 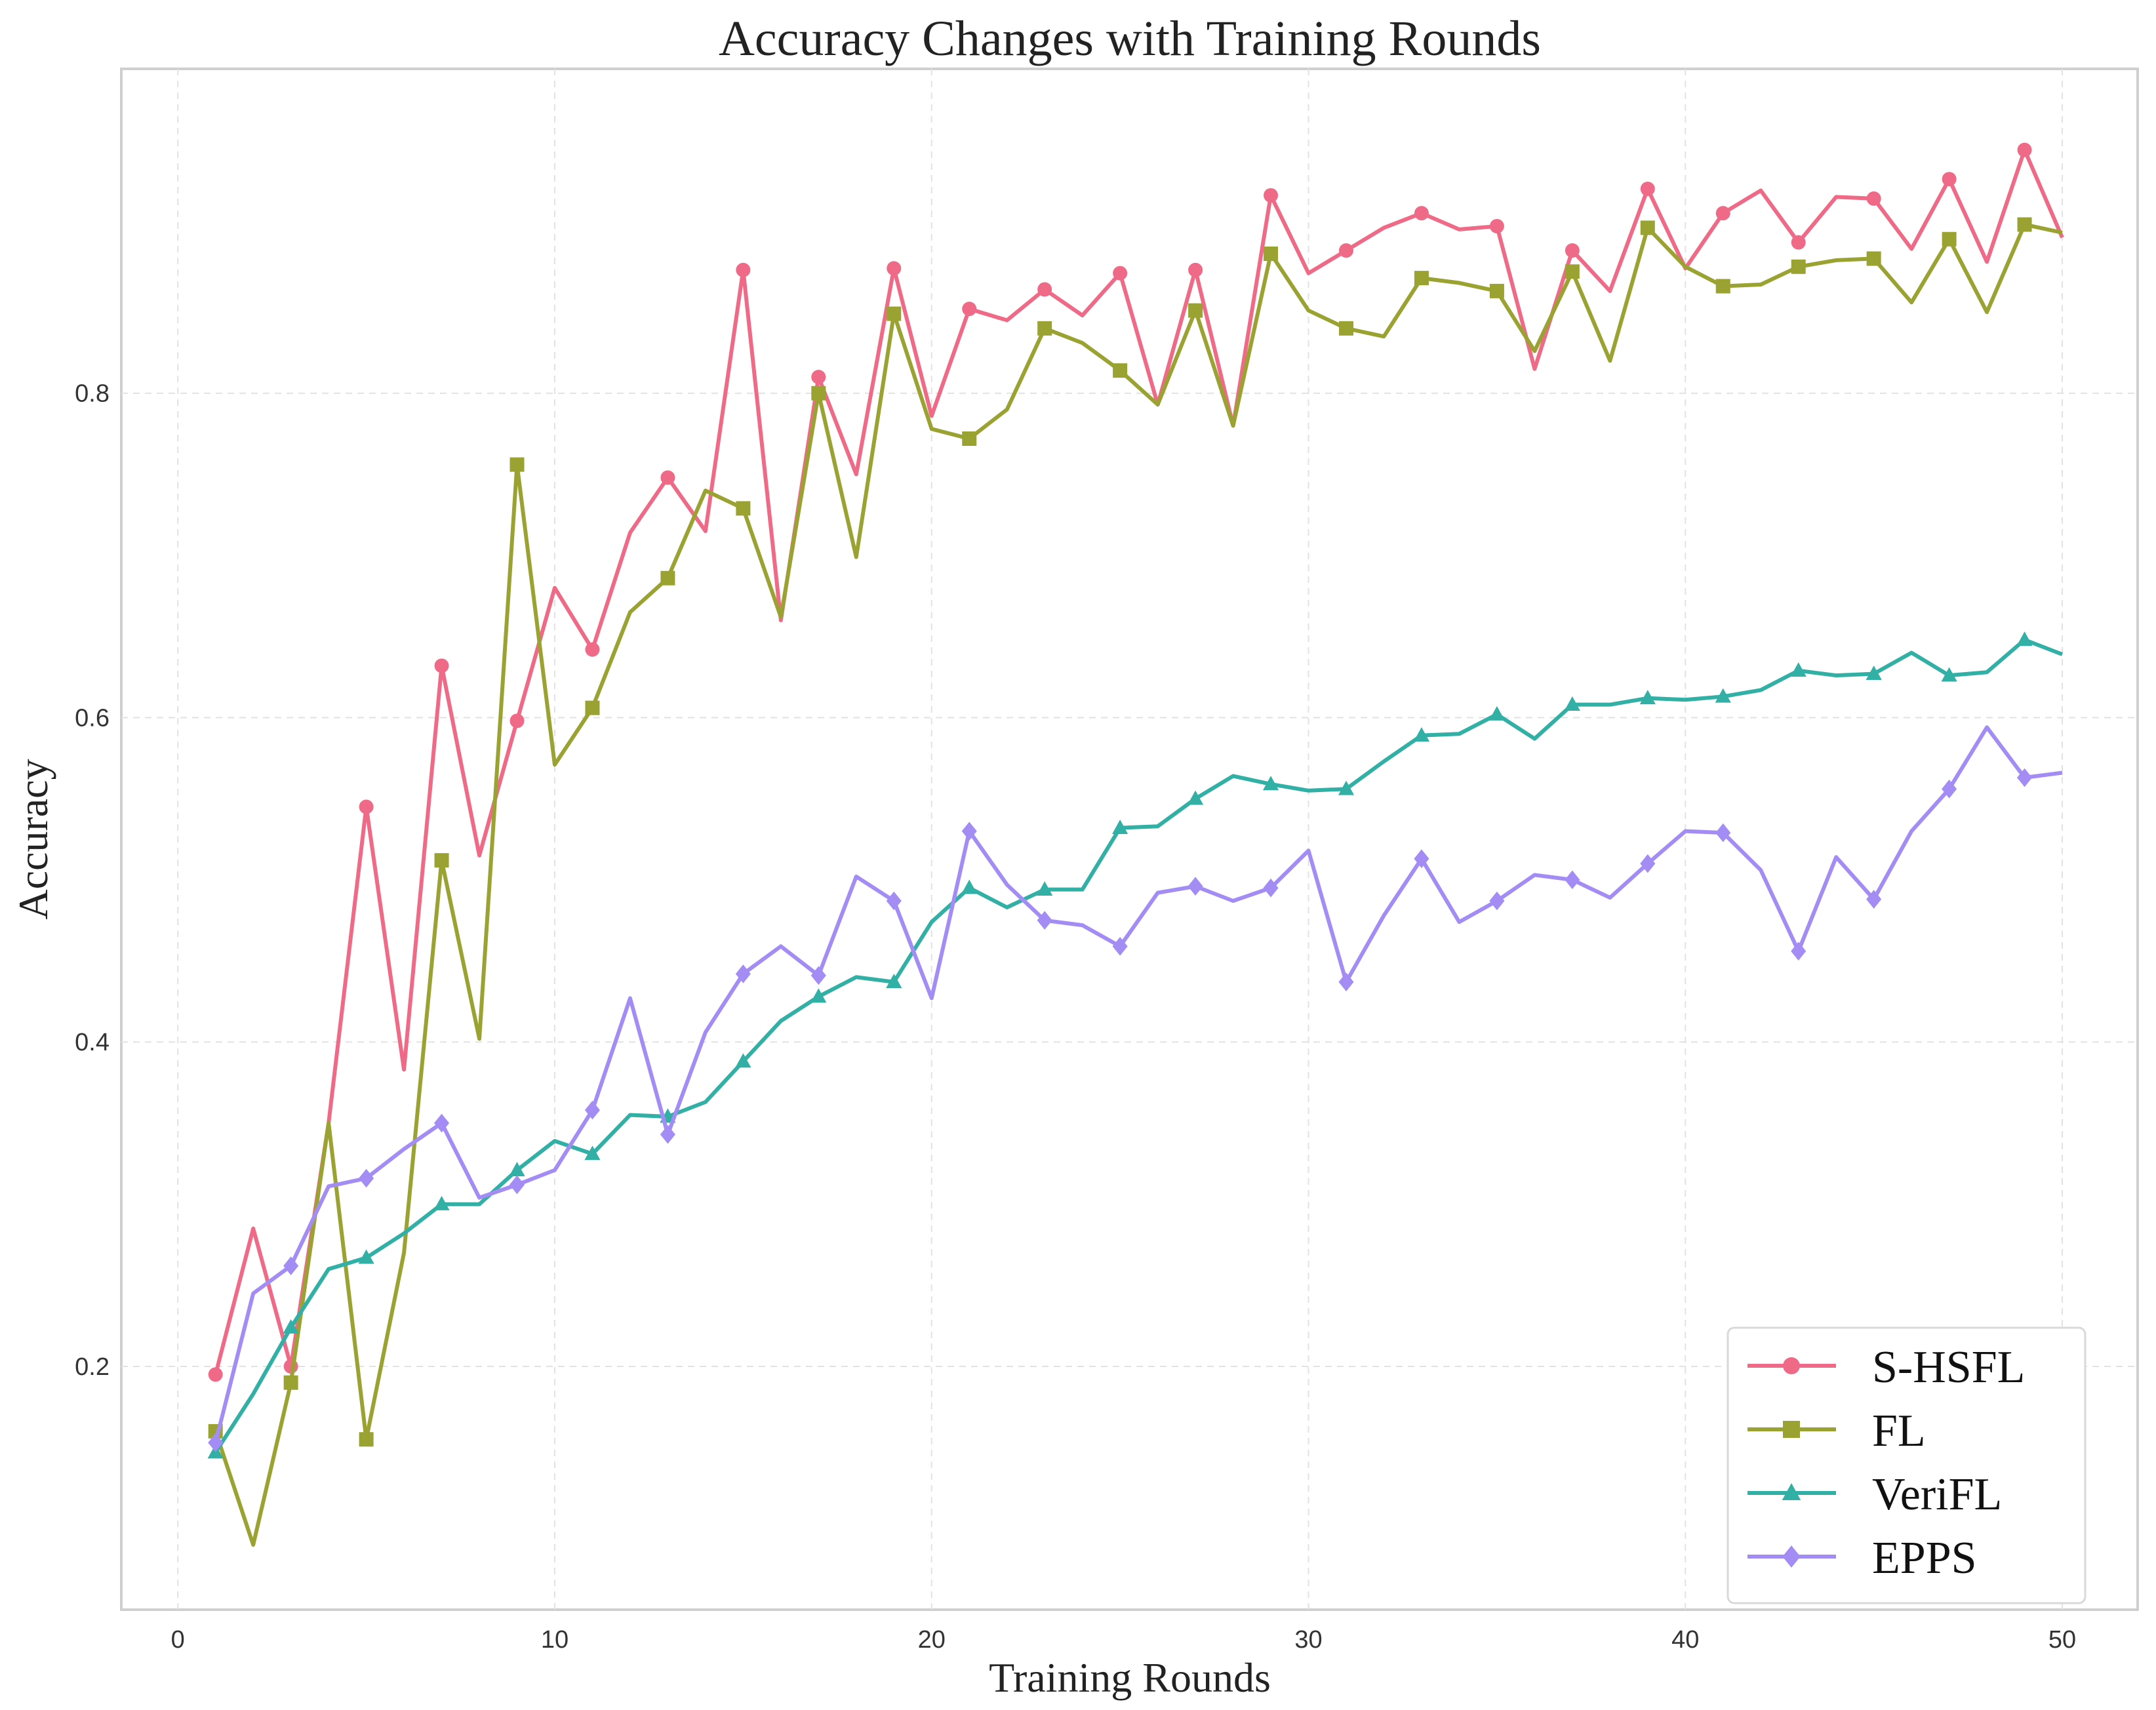 I want to click on legend-label-epps: EPPS, so click(x=1924, y=1558).